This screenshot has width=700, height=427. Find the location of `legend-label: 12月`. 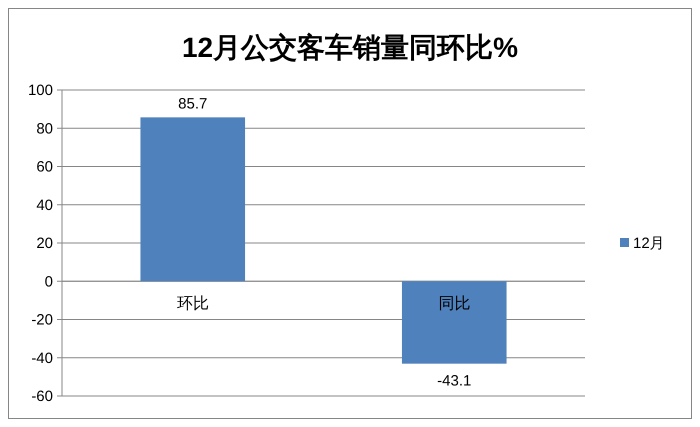

legend-label: 12月 is located at coordinates (649, 243).